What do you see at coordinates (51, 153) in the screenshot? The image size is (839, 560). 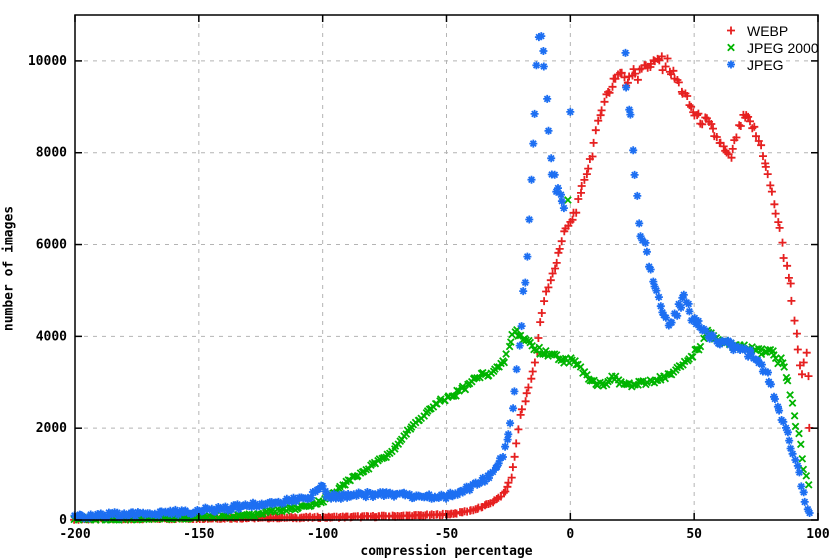 I see `svg-text: 8000` at bounding box center [51, 153].